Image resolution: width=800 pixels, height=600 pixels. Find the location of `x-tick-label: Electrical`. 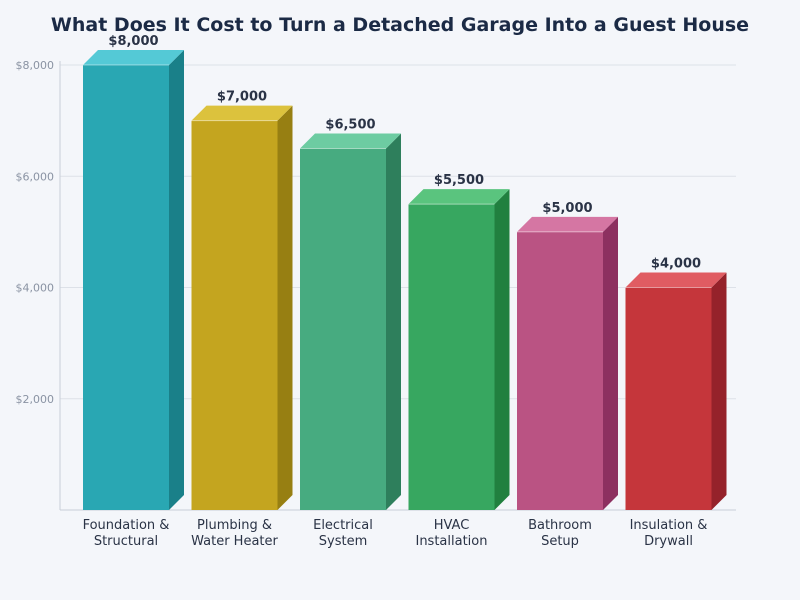

x-tick-label: Electrical is located at coordinates (343, 525).